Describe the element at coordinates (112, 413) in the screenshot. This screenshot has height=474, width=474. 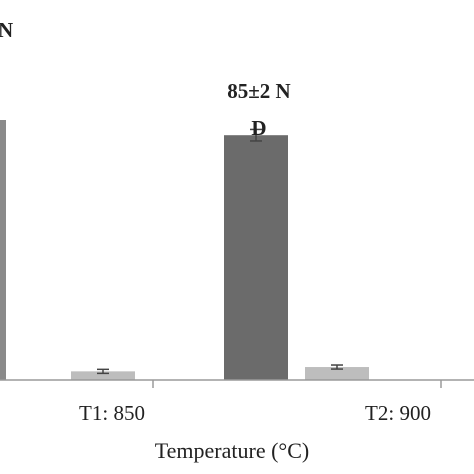
I see `category-label-t1: T1: 850` at that location.